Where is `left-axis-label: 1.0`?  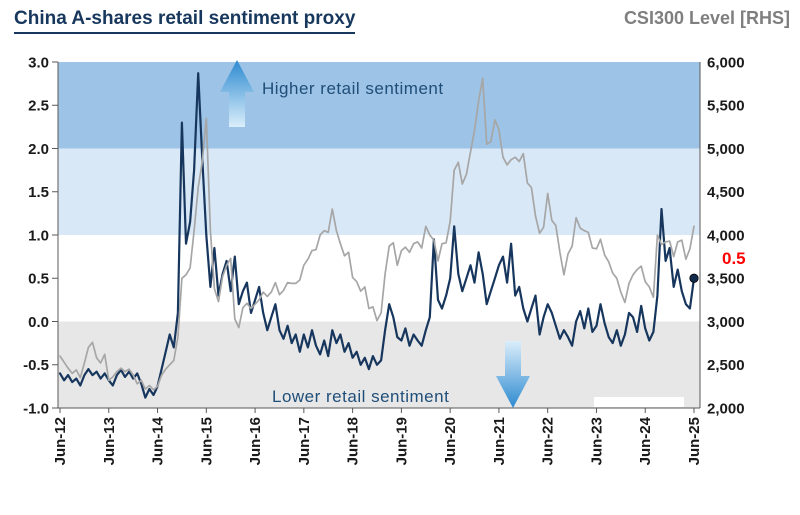
left-axis-label: 1.0 is located at coordinates (38, 235).